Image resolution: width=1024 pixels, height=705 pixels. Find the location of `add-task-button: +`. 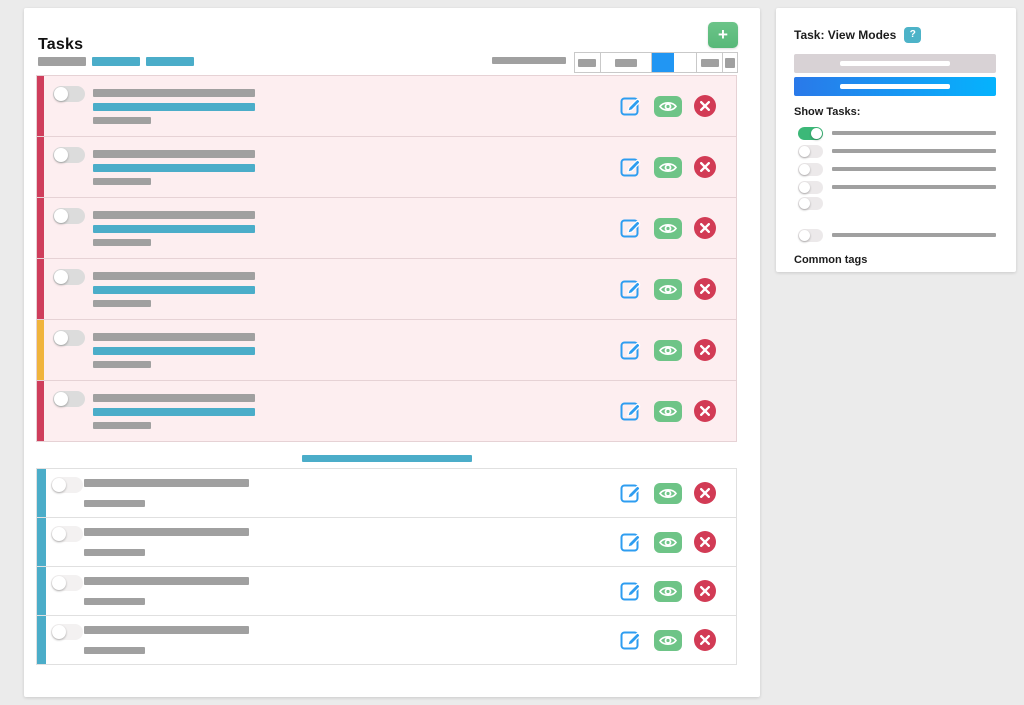

add-task-button: + is located at coordinates (723, 35).